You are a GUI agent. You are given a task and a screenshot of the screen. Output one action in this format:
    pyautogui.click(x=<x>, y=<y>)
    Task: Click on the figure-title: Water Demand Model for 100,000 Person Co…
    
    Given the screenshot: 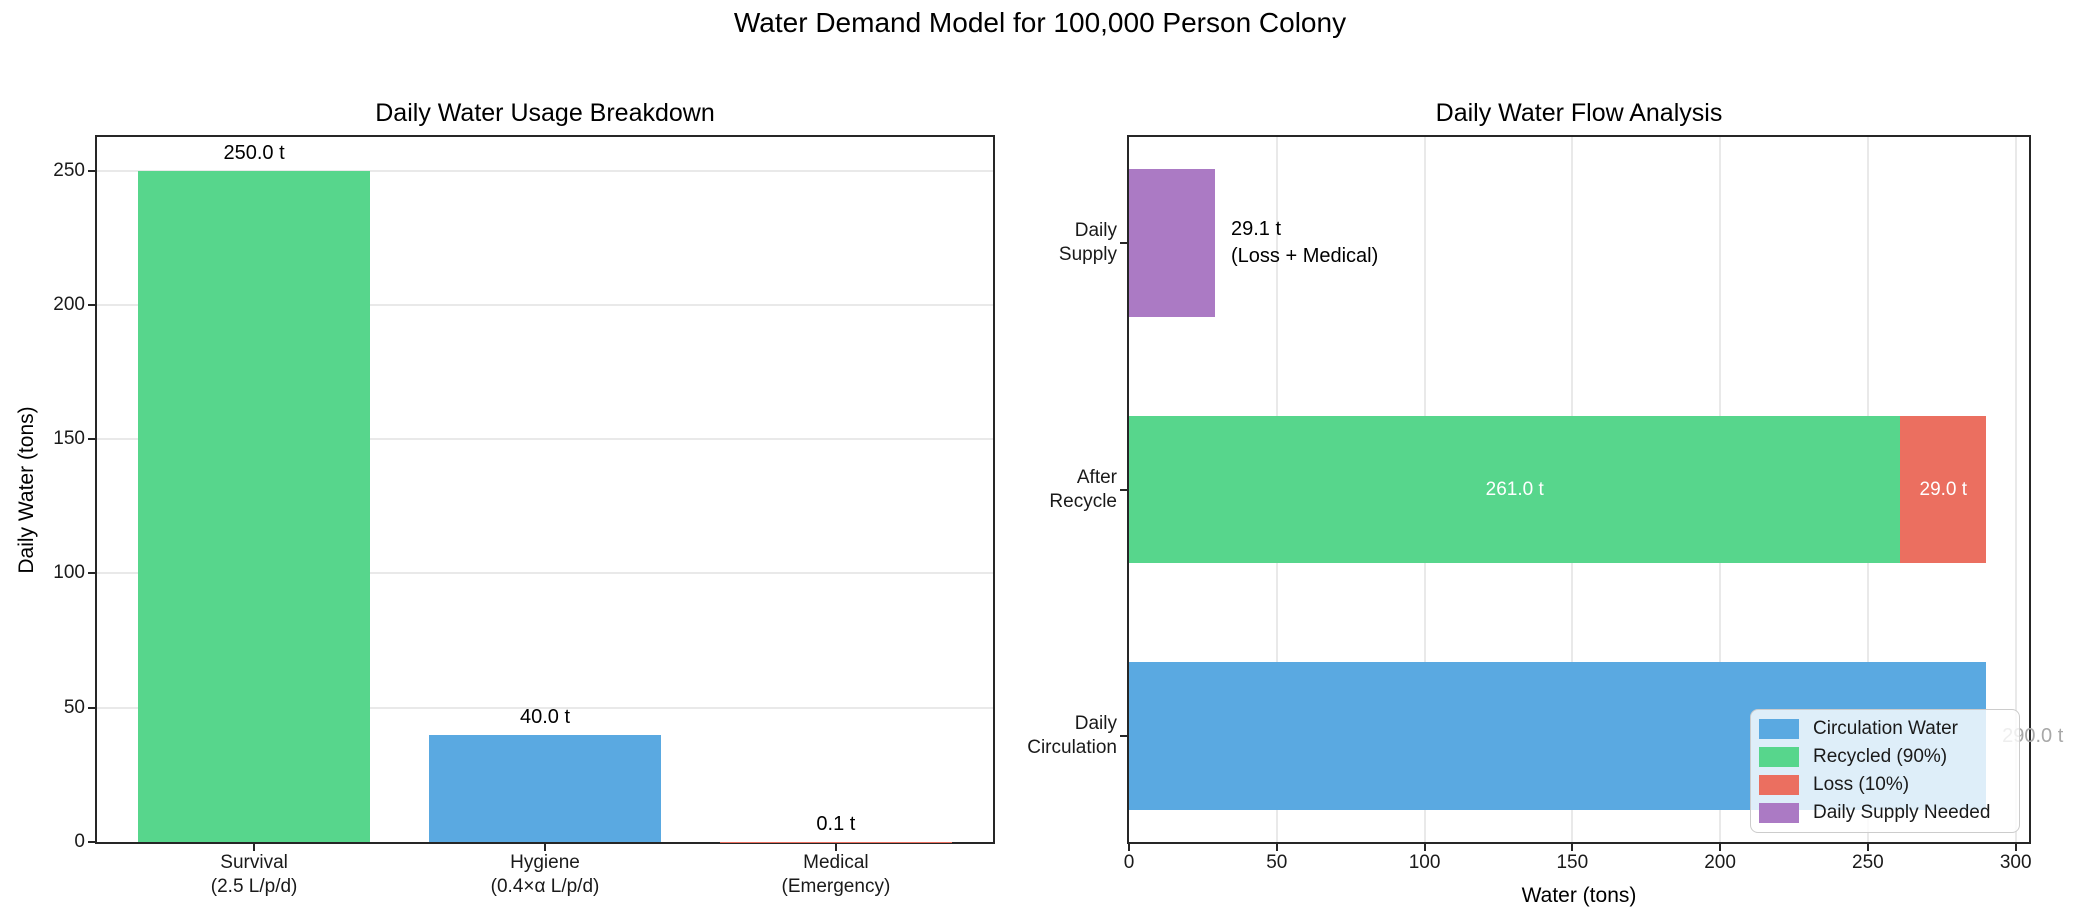 What is the action you would take?
    pyautogui.click(x=1040, y=22)
    